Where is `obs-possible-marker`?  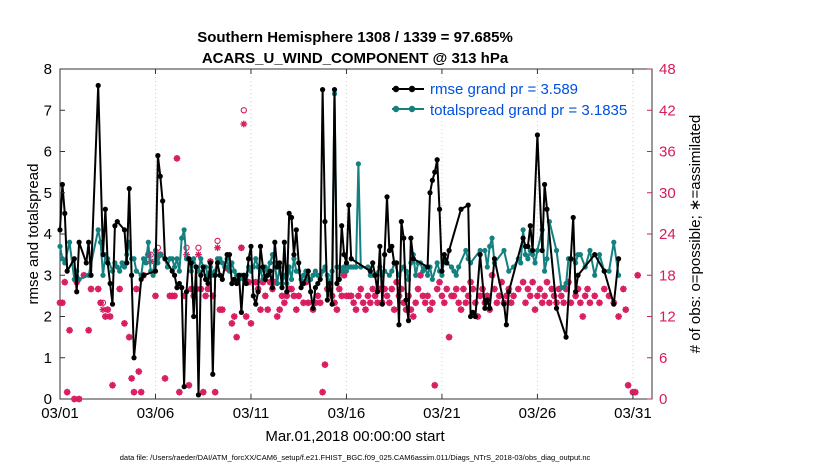 obs-possible-marker is located at coordinates (198, 247).